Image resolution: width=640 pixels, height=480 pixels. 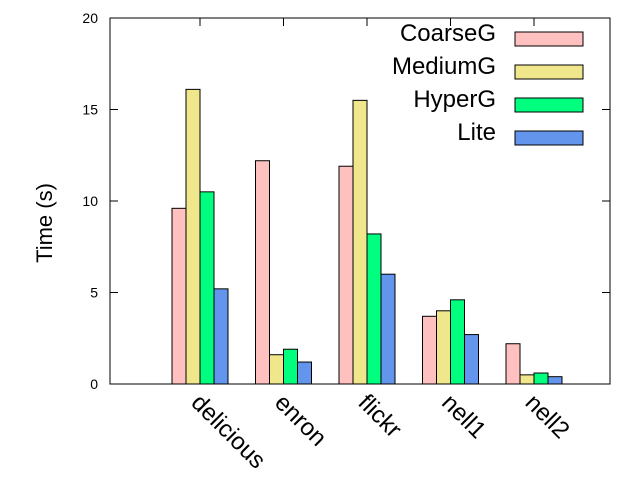 I want to click on bar-mediumg-nell1, so click(x=443, y=347).